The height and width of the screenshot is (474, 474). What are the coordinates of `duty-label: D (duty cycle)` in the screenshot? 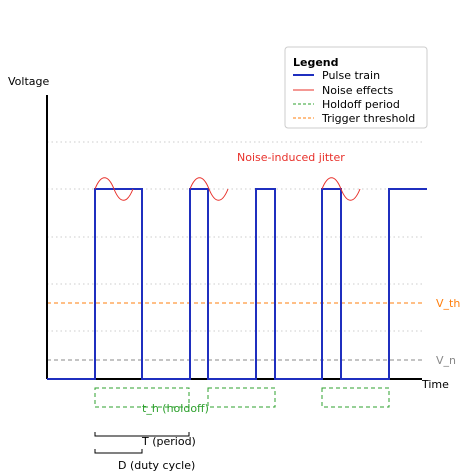 It's located at (156, 465).